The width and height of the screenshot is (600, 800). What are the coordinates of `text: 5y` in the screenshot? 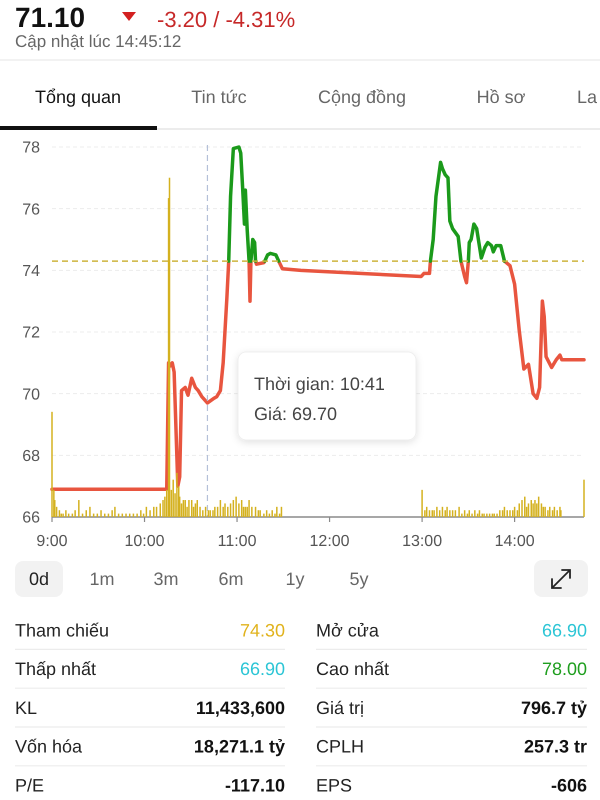 It's located at (359, 578).